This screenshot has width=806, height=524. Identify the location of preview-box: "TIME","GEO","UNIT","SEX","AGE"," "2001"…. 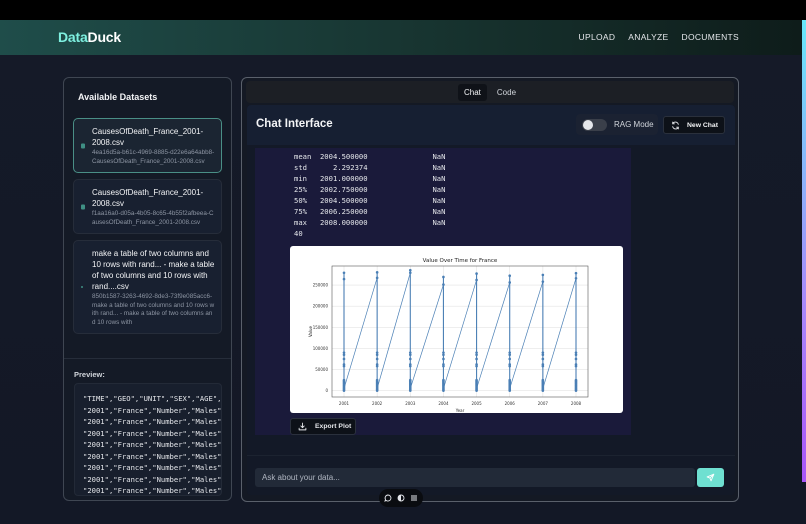
(148, 439).